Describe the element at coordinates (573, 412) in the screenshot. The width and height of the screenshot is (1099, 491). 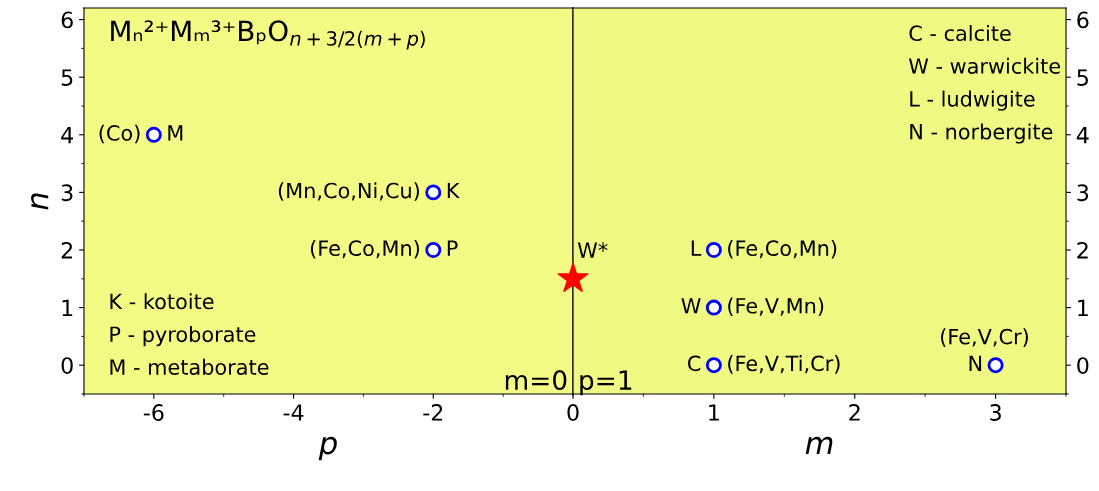
I see `x-tick-label: 0` at that location.